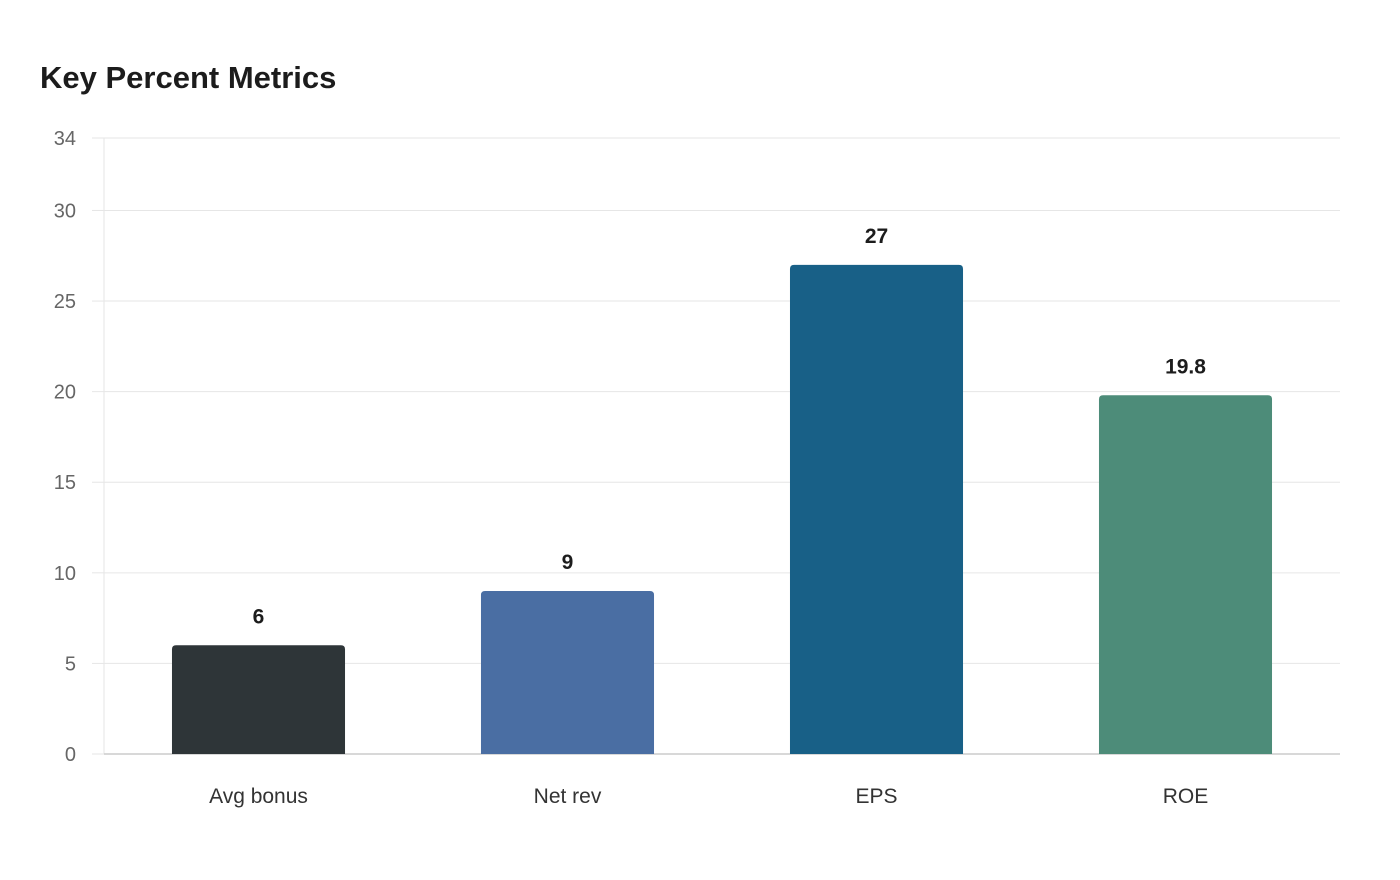  I want to click on data-label: 27, so click(876, 236).